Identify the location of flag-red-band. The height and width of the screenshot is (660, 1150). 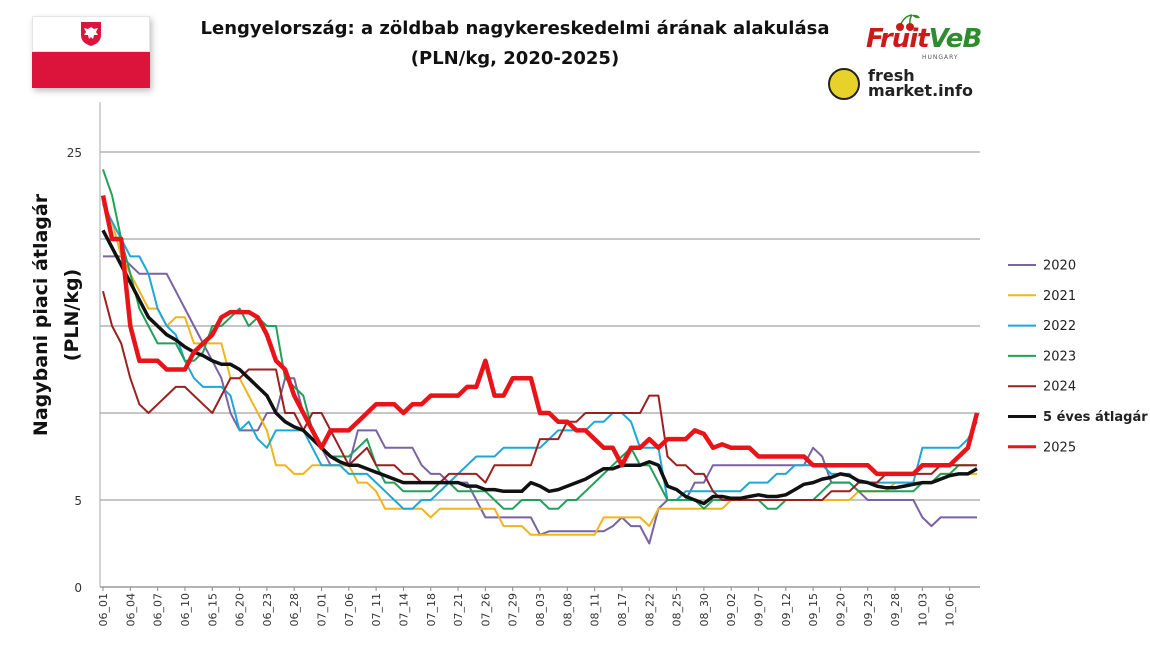
(91, 70).